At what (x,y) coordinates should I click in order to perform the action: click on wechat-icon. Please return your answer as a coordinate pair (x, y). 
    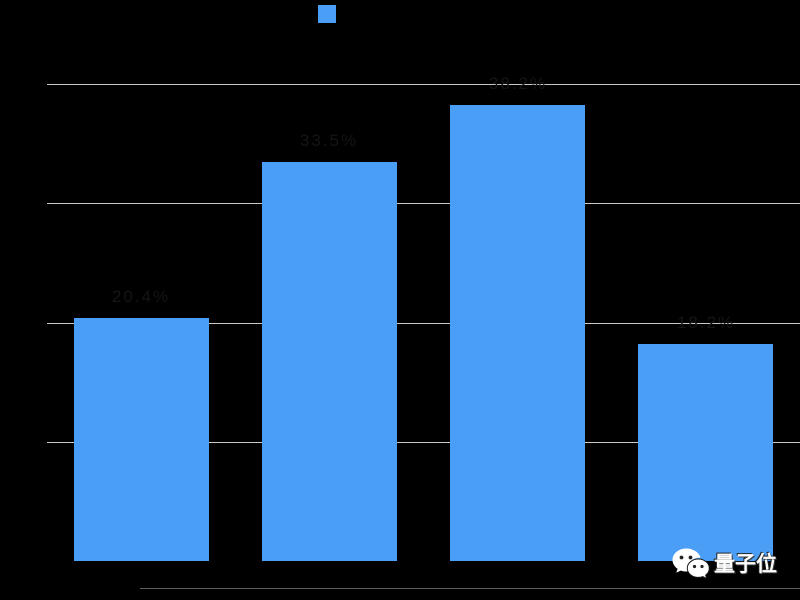
    Looking at the image, I should click on (691, 563).